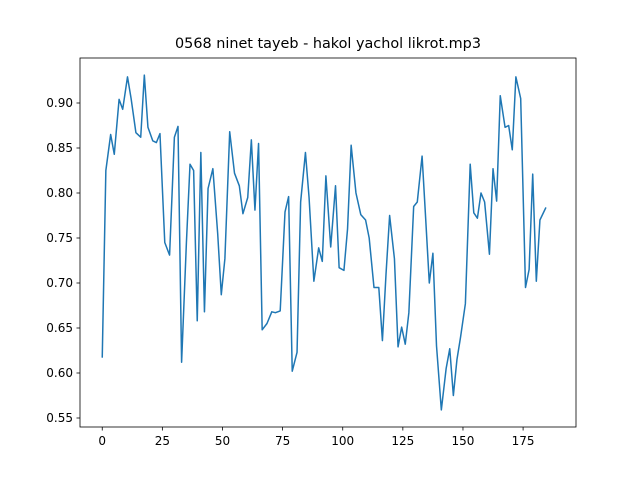 The image size is (640, 480). Describe the element at coordinates (59, 238) in the screenshot. I see `y-tick-label: 0.75` at that location.